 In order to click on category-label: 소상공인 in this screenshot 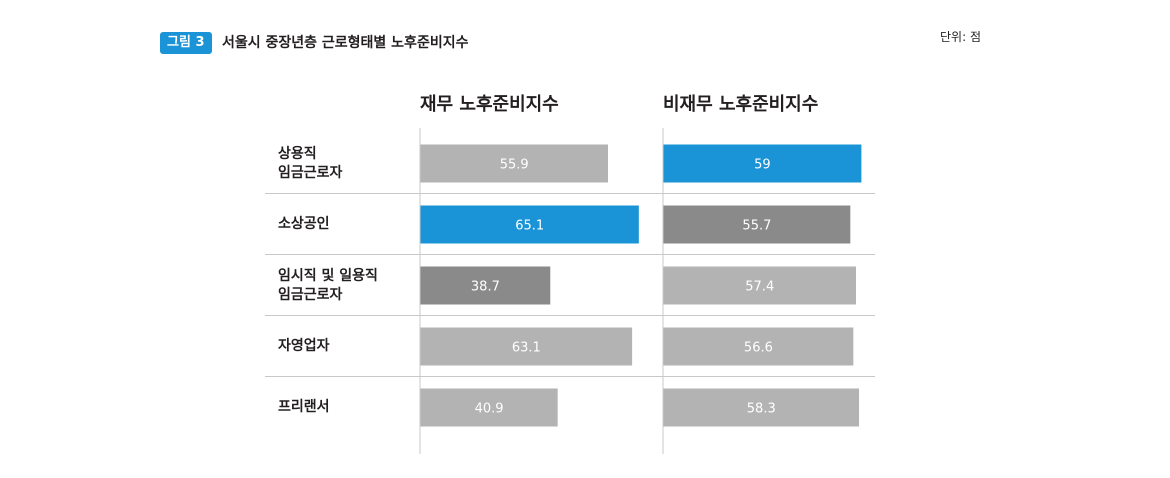, I will do `click(304, 224)`.